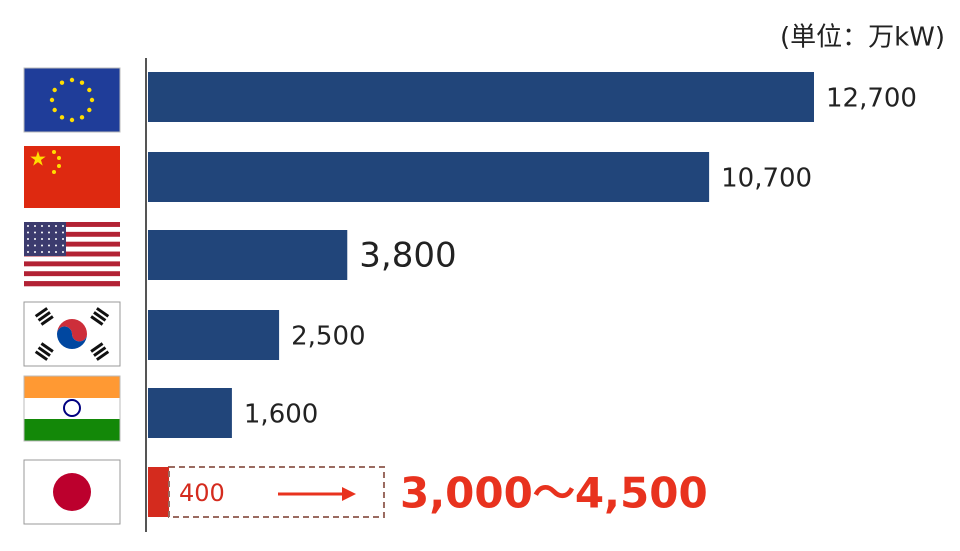 Image resolution: width=960 pixels, height=551 pixels. What do you see at coordinates (862, 38) in the screenshot?
I see `unit-label: (単位：万kW)` at bounding box center [862, 38].